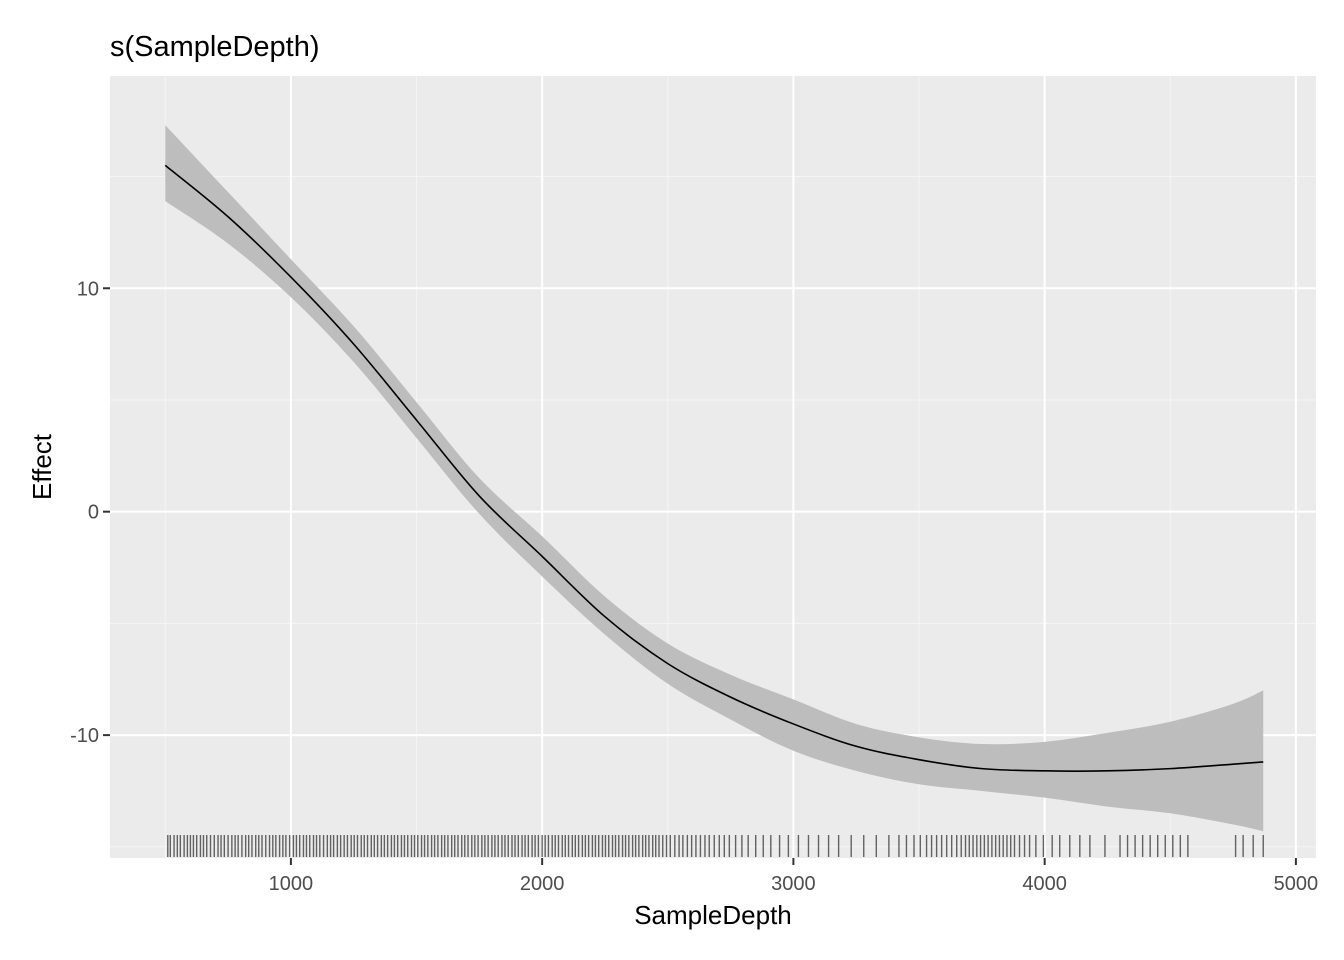 The height and width of the screenshot is (960, 1344). I want to click on chart-title: s(SampleDepth), so click(215, 47).